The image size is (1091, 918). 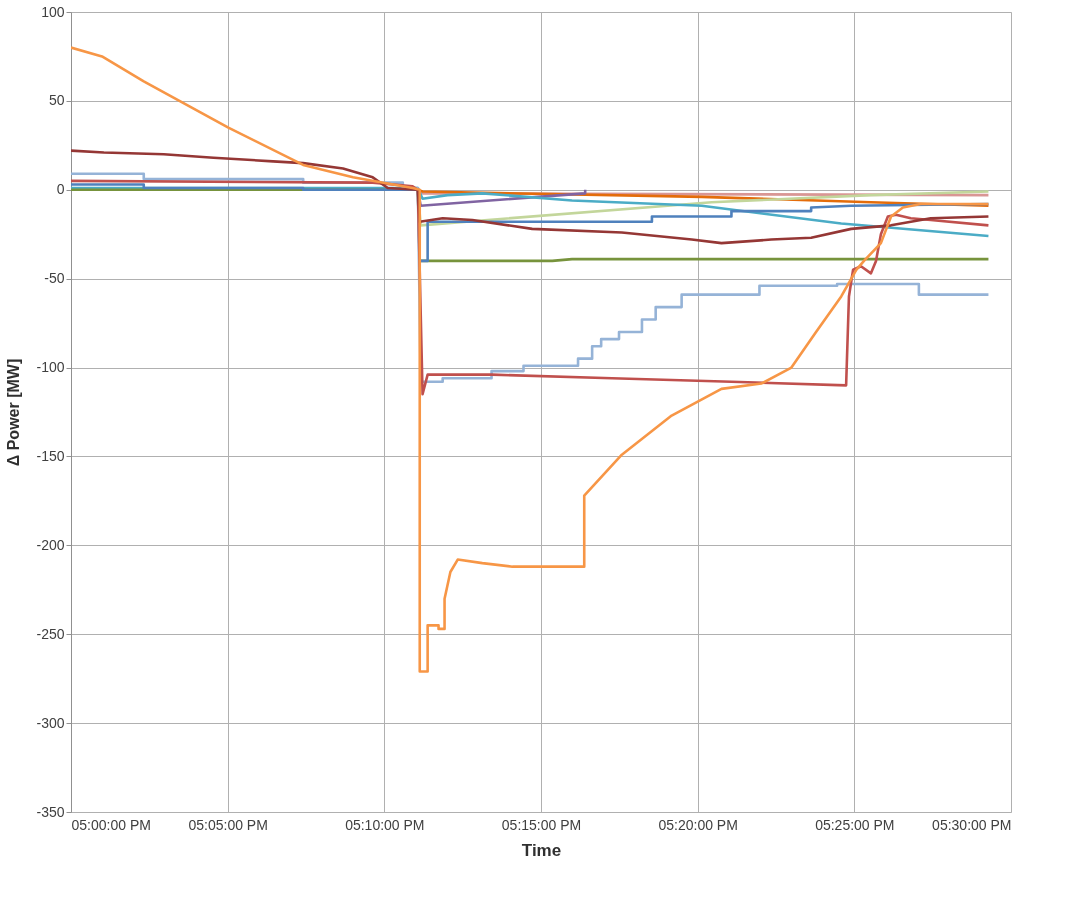 What do you see at coordinates (54, 278) in the screenshot?
I see `y-tick-label: -50` at bounding box center [54, 278].